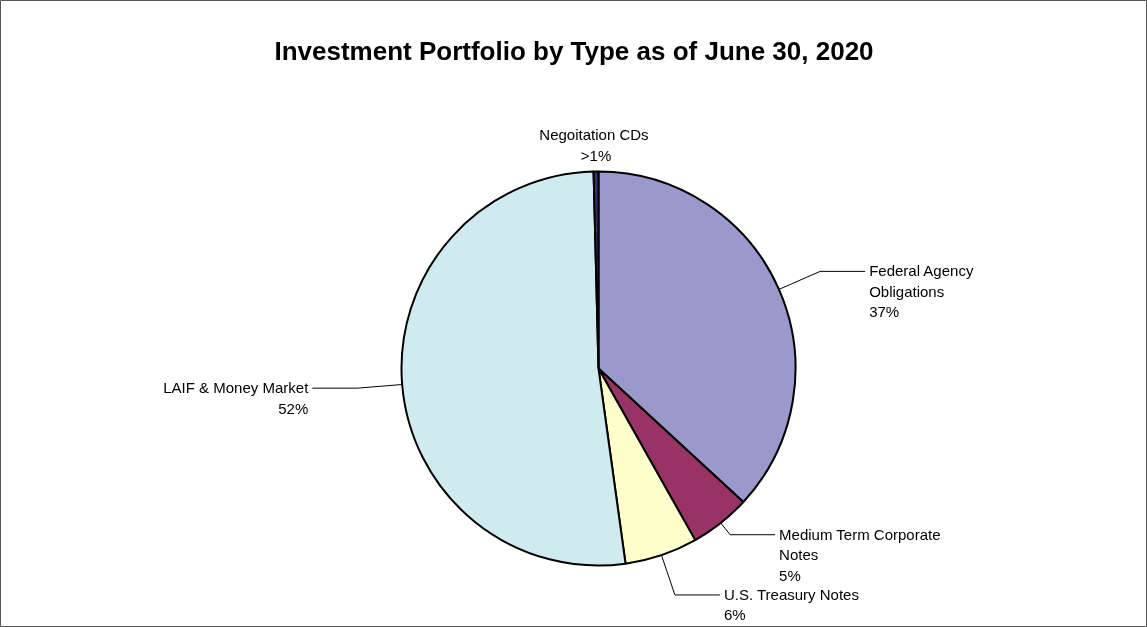 The image size is (1147, 627). Describe the element at coordinates (574, 50) in the screenshot. I see `chart-title: Investment Portfolio by Type as of June 30, 2020` at that location.